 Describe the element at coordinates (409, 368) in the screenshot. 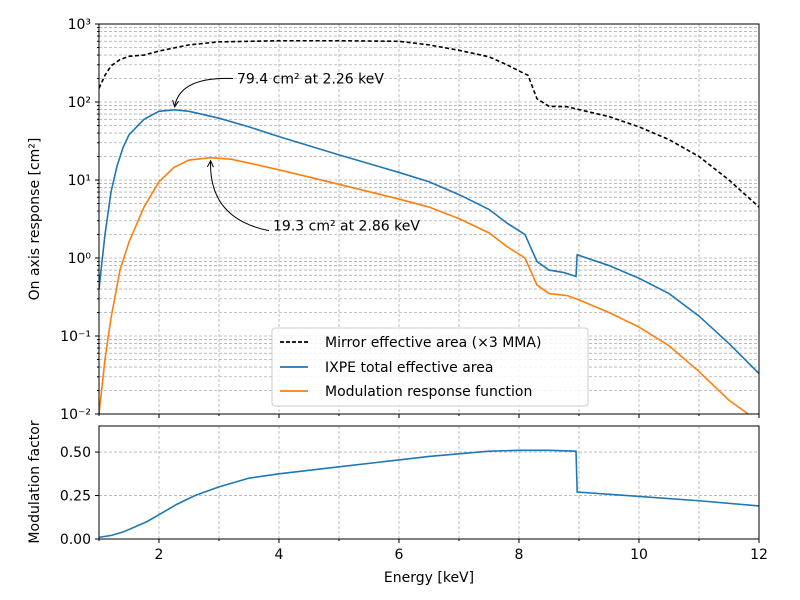

I see `legend-label-ixpe: IXPE total effective area` at that location.